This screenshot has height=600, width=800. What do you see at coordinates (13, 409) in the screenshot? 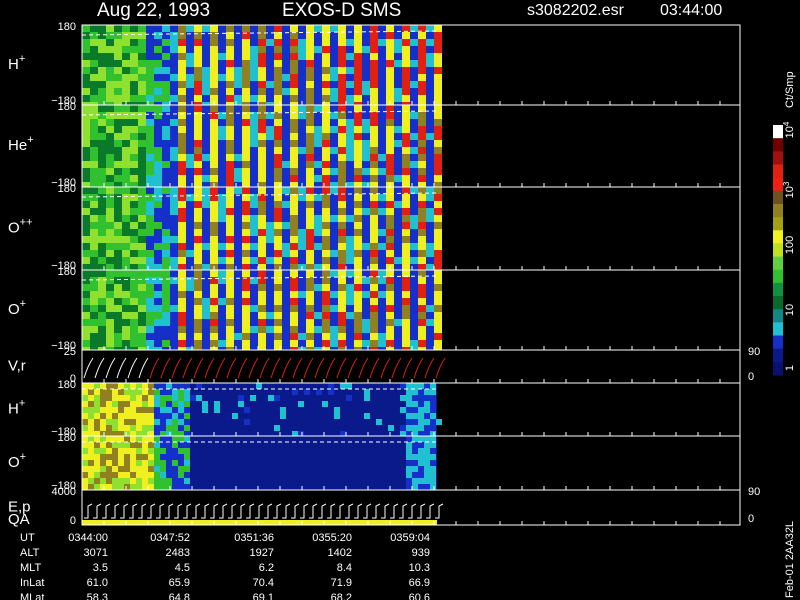
I see `label-text: H` at bounding box center [13, 409].